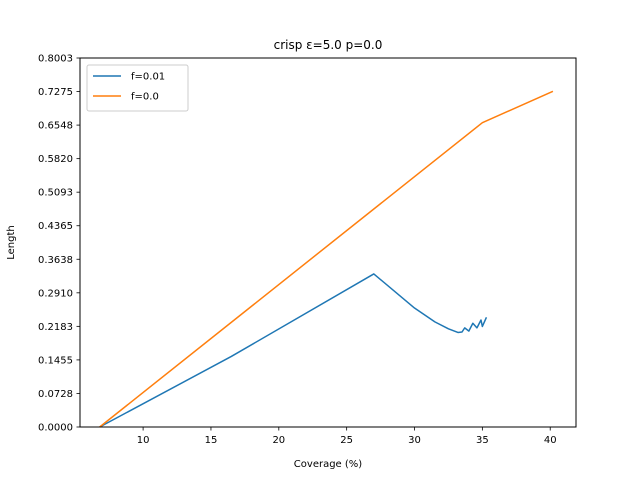 The image size is (640, 480). Describe the element at coordinates (328, 464) in the screenshot. I see `x-axis-label: Coverage (%)` at that location.